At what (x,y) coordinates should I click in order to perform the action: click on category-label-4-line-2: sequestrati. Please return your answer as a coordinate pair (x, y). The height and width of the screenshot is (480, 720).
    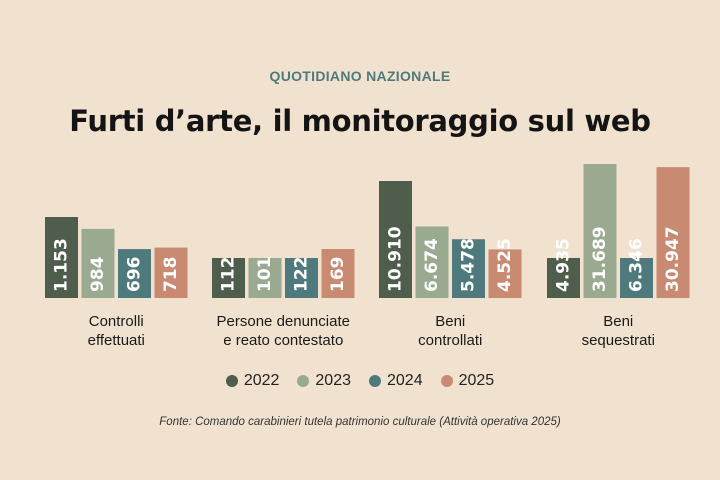
    Looking at the image, I should click on (618, 340).